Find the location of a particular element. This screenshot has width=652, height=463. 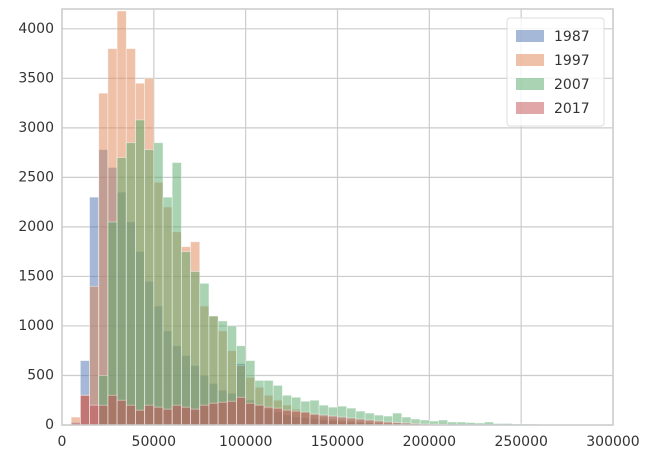

y-tick-label: 2500 is located at coordinates (36, 177).